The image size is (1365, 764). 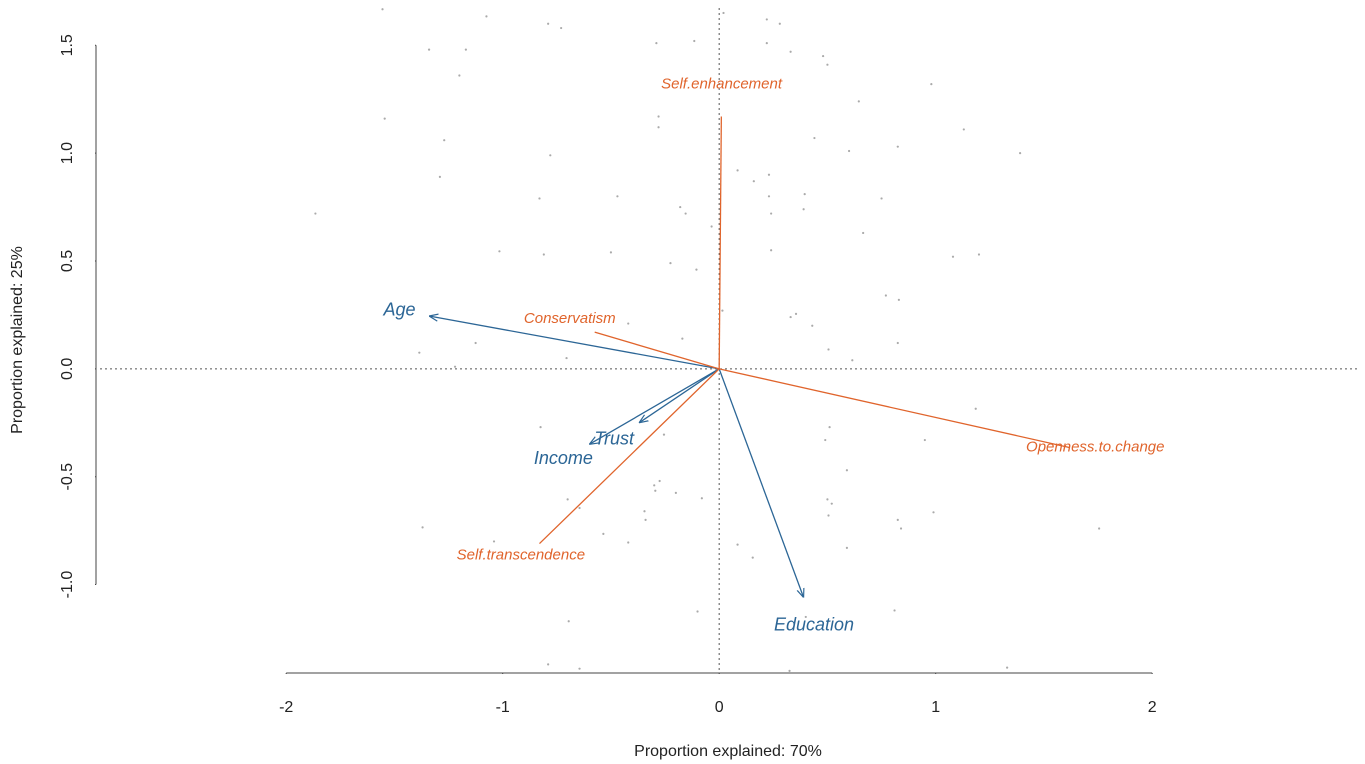 I want to click on y-axis-label: Proportion explained: 25%, so click(x=17, y=340).